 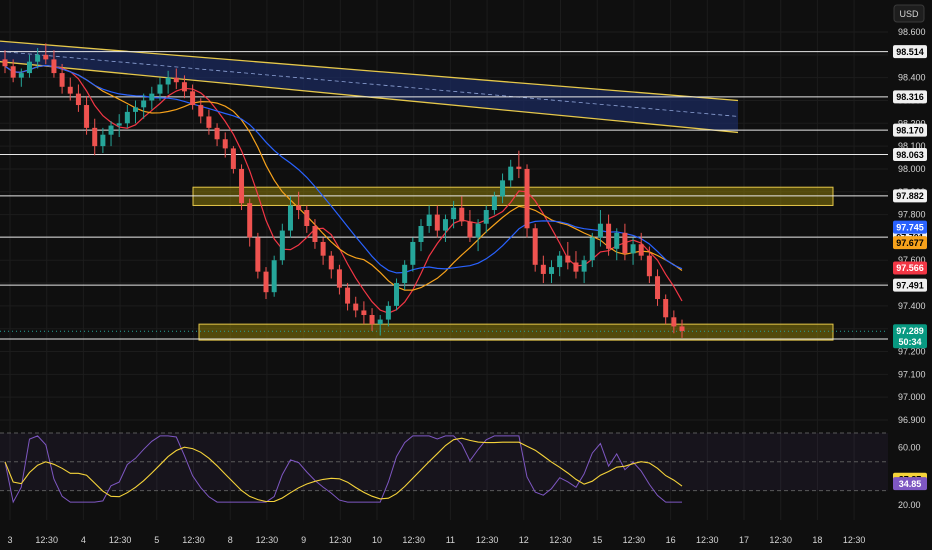 What do you see at coordinates (912, 352) in the screenshot?
I see `price-tick-label: 97.200` at bounding box center [912, 352].